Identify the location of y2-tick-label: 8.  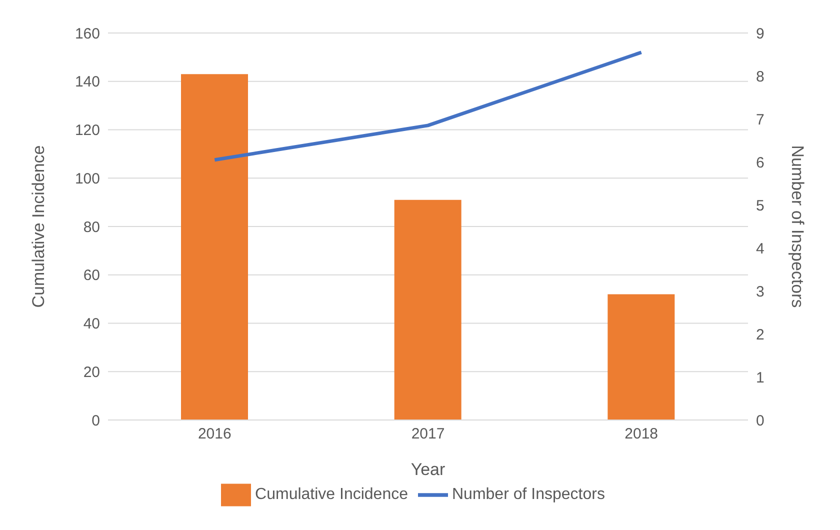
(760, 77).